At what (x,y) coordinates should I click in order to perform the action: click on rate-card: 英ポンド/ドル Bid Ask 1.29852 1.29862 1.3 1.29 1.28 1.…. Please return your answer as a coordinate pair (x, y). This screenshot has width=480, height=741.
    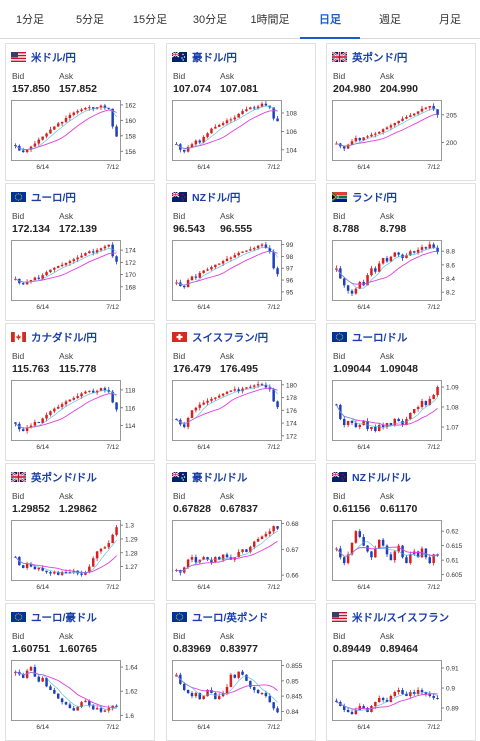
    Looking at the image, I should click on (80, 532).